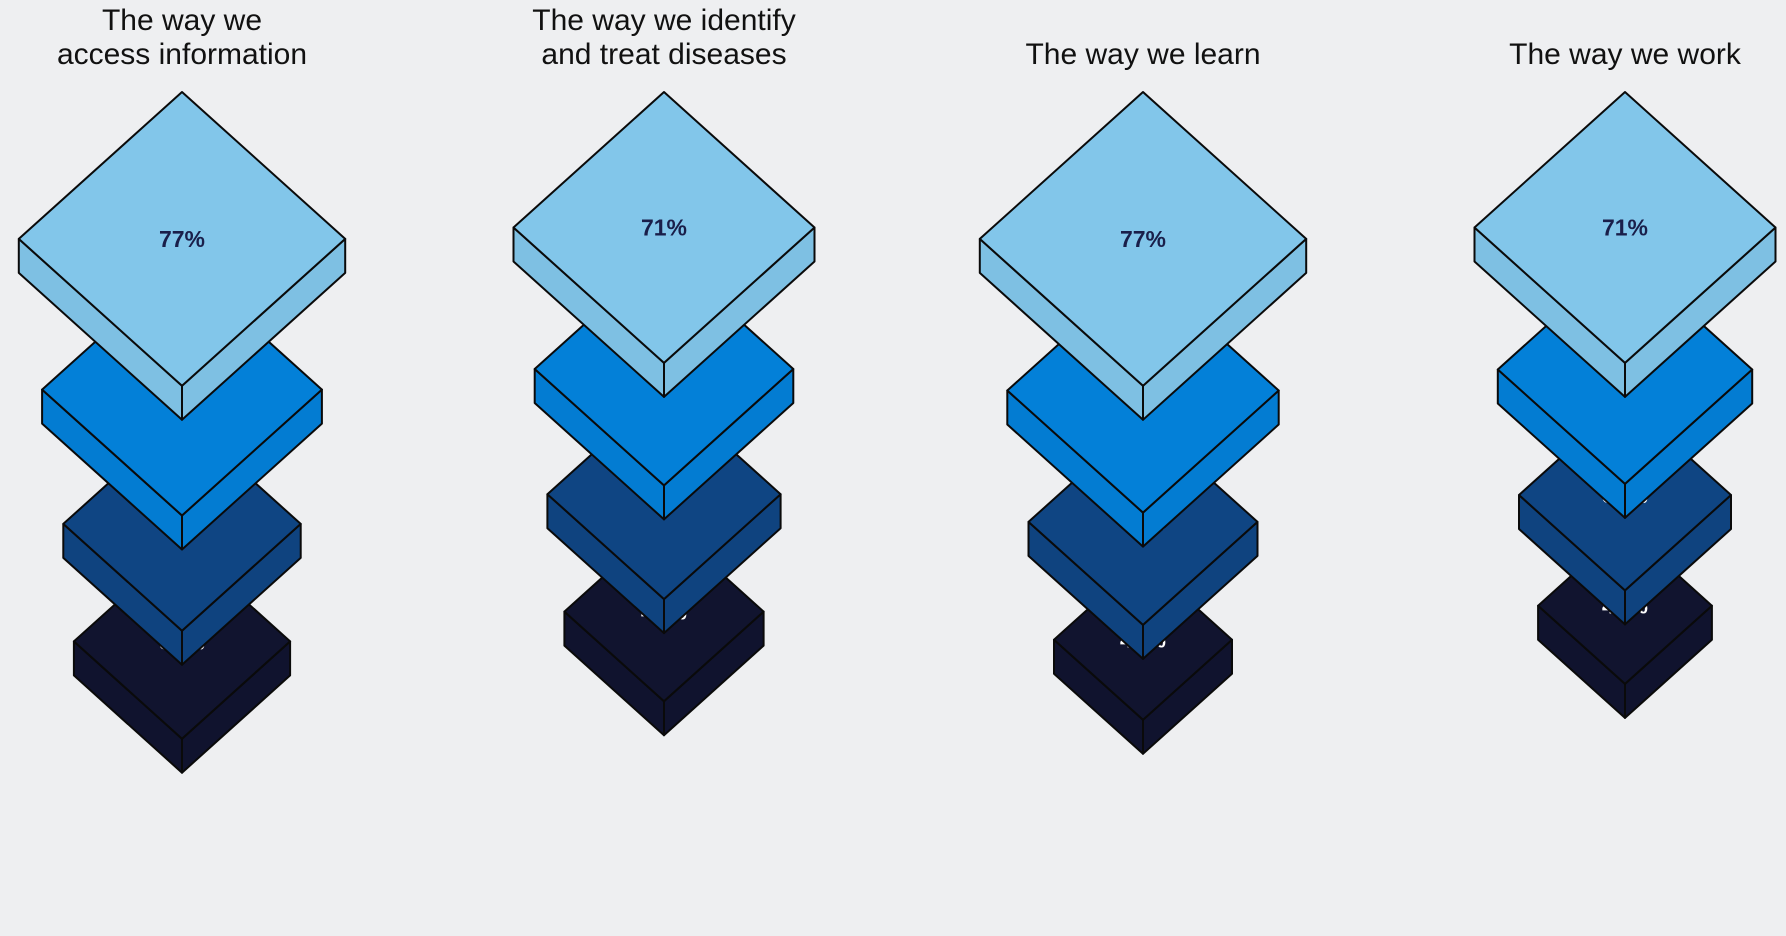  What do you see at coordinates (1625, 54) in the screenshot?
I see `column-title-work: The way we work` at bounding box center [1625, 54].